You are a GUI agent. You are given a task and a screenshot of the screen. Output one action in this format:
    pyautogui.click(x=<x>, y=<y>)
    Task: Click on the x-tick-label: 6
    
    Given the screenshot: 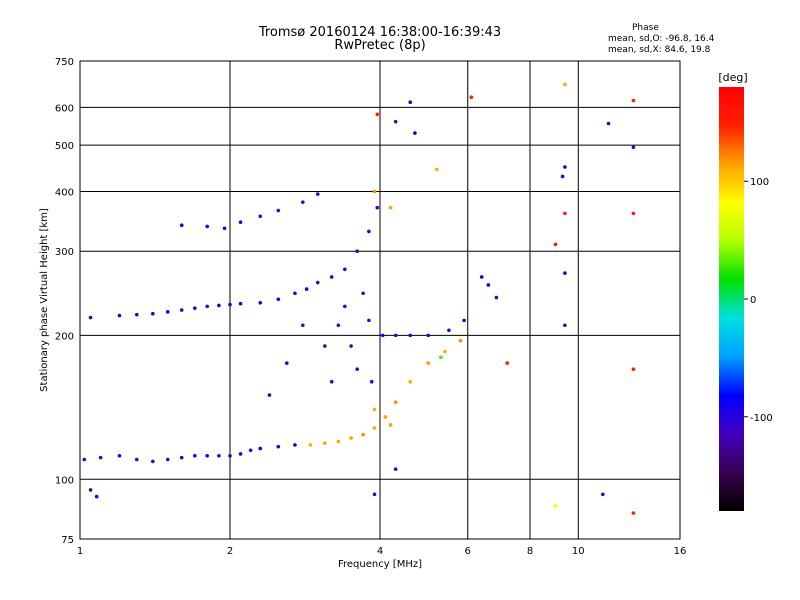 What is the action you would take?
    pyautogui.click(x=468, y=551)
    